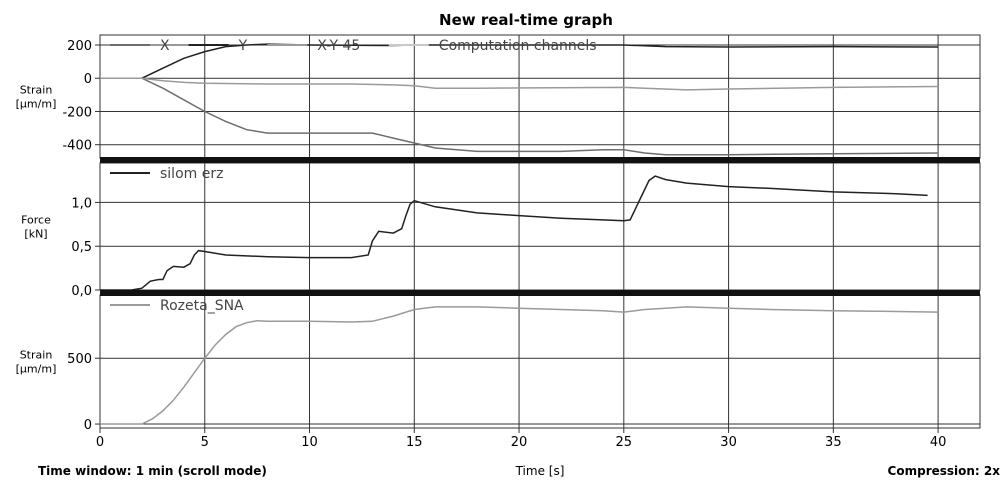 The image size is (1005, 485). What do you see at coordinates (202, 306) in the screenshot?
I see `legend-entry: Rozeta_SNA` at bounding box center [202, 306].